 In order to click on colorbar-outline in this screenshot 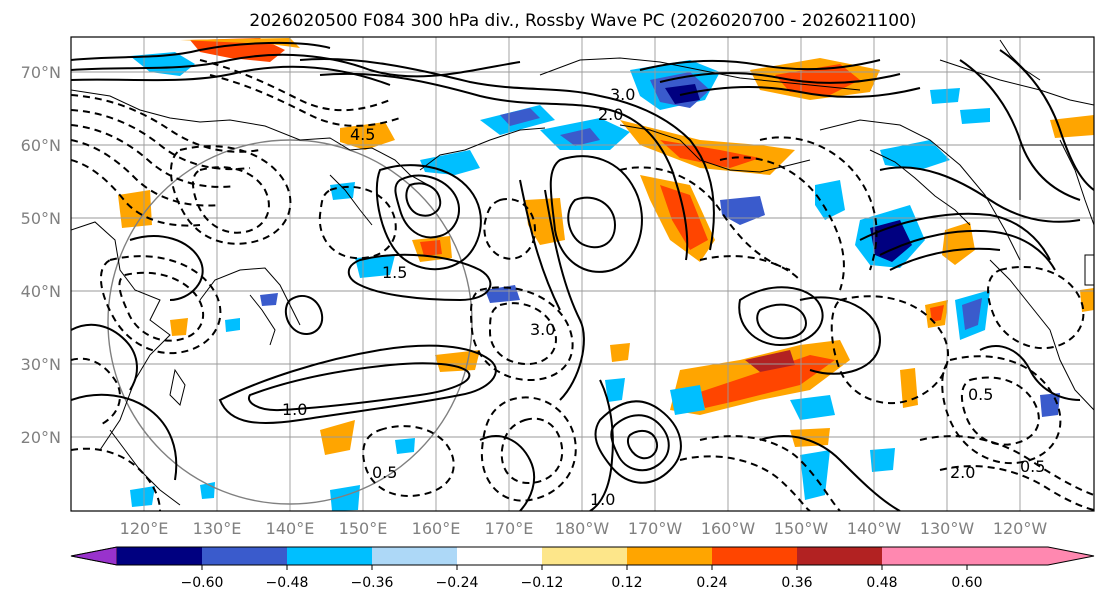, I will do `click(582, 556)`.